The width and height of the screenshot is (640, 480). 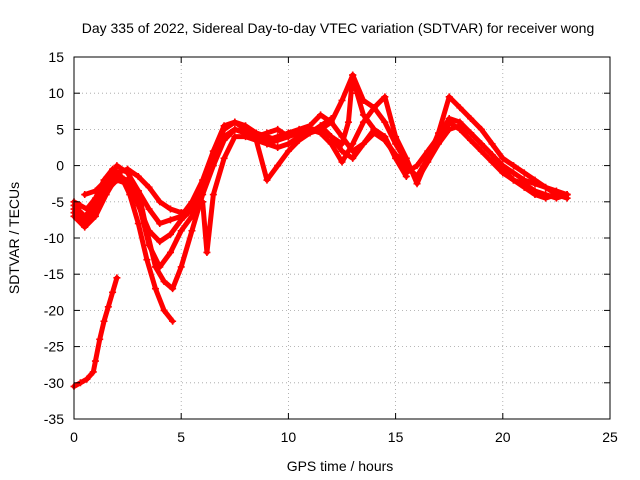 I want to click on x-tick-label: 15, so click(x=396, y=437).